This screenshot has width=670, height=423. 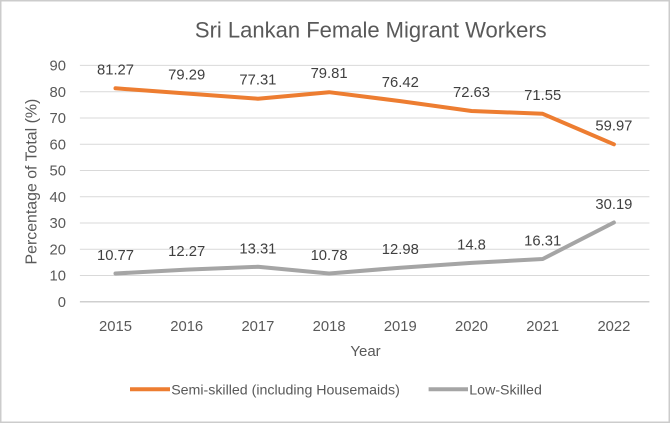 What do you see at coordinates (542, 242) in the screenshot?
I see `svg-text: 16.31` at bounding box center [542, 242].